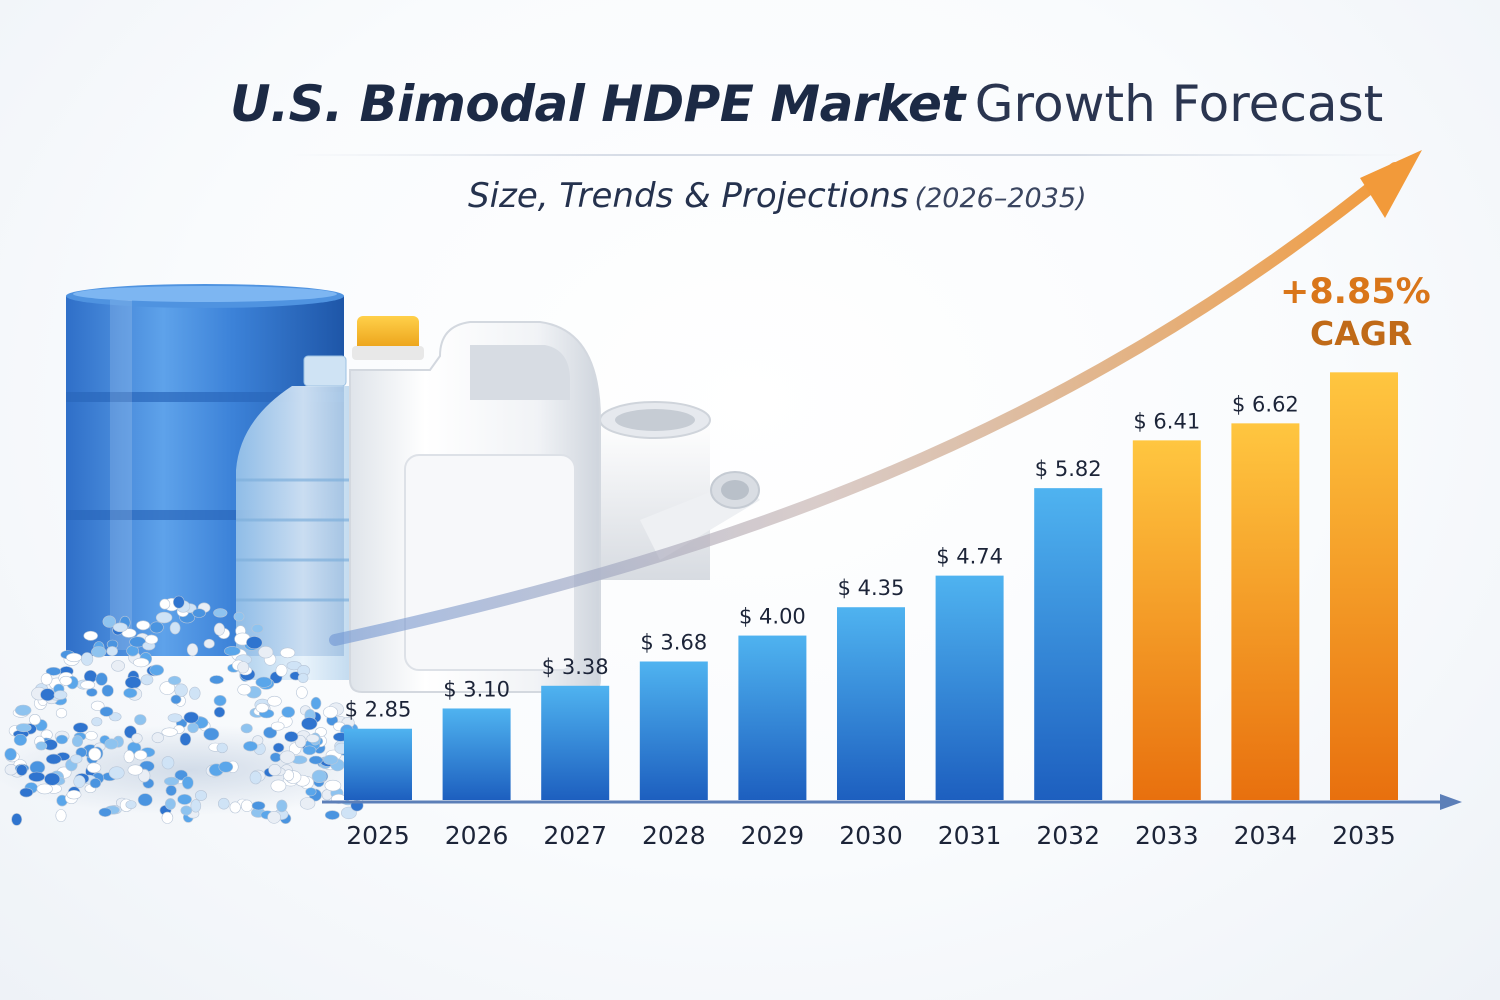 The image size is (1500, 1000). Describe the element at coordinates (1167, 835) in the screenshot. I see `x-tick-label: 2033` at that location.